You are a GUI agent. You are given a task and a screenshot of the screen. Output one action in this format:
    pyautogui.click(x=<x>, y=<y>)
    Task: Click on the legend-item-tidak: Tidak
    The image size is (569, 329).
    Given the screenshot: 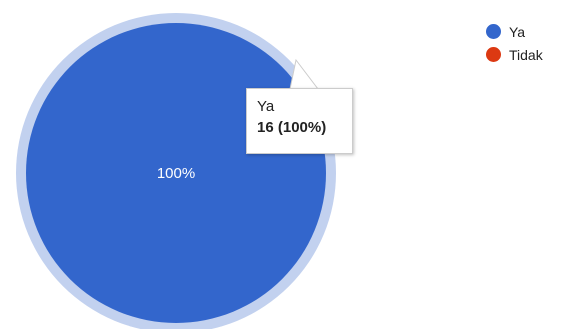 What is the action you would take?
    pyautogui.click(x=514, y=54)
    